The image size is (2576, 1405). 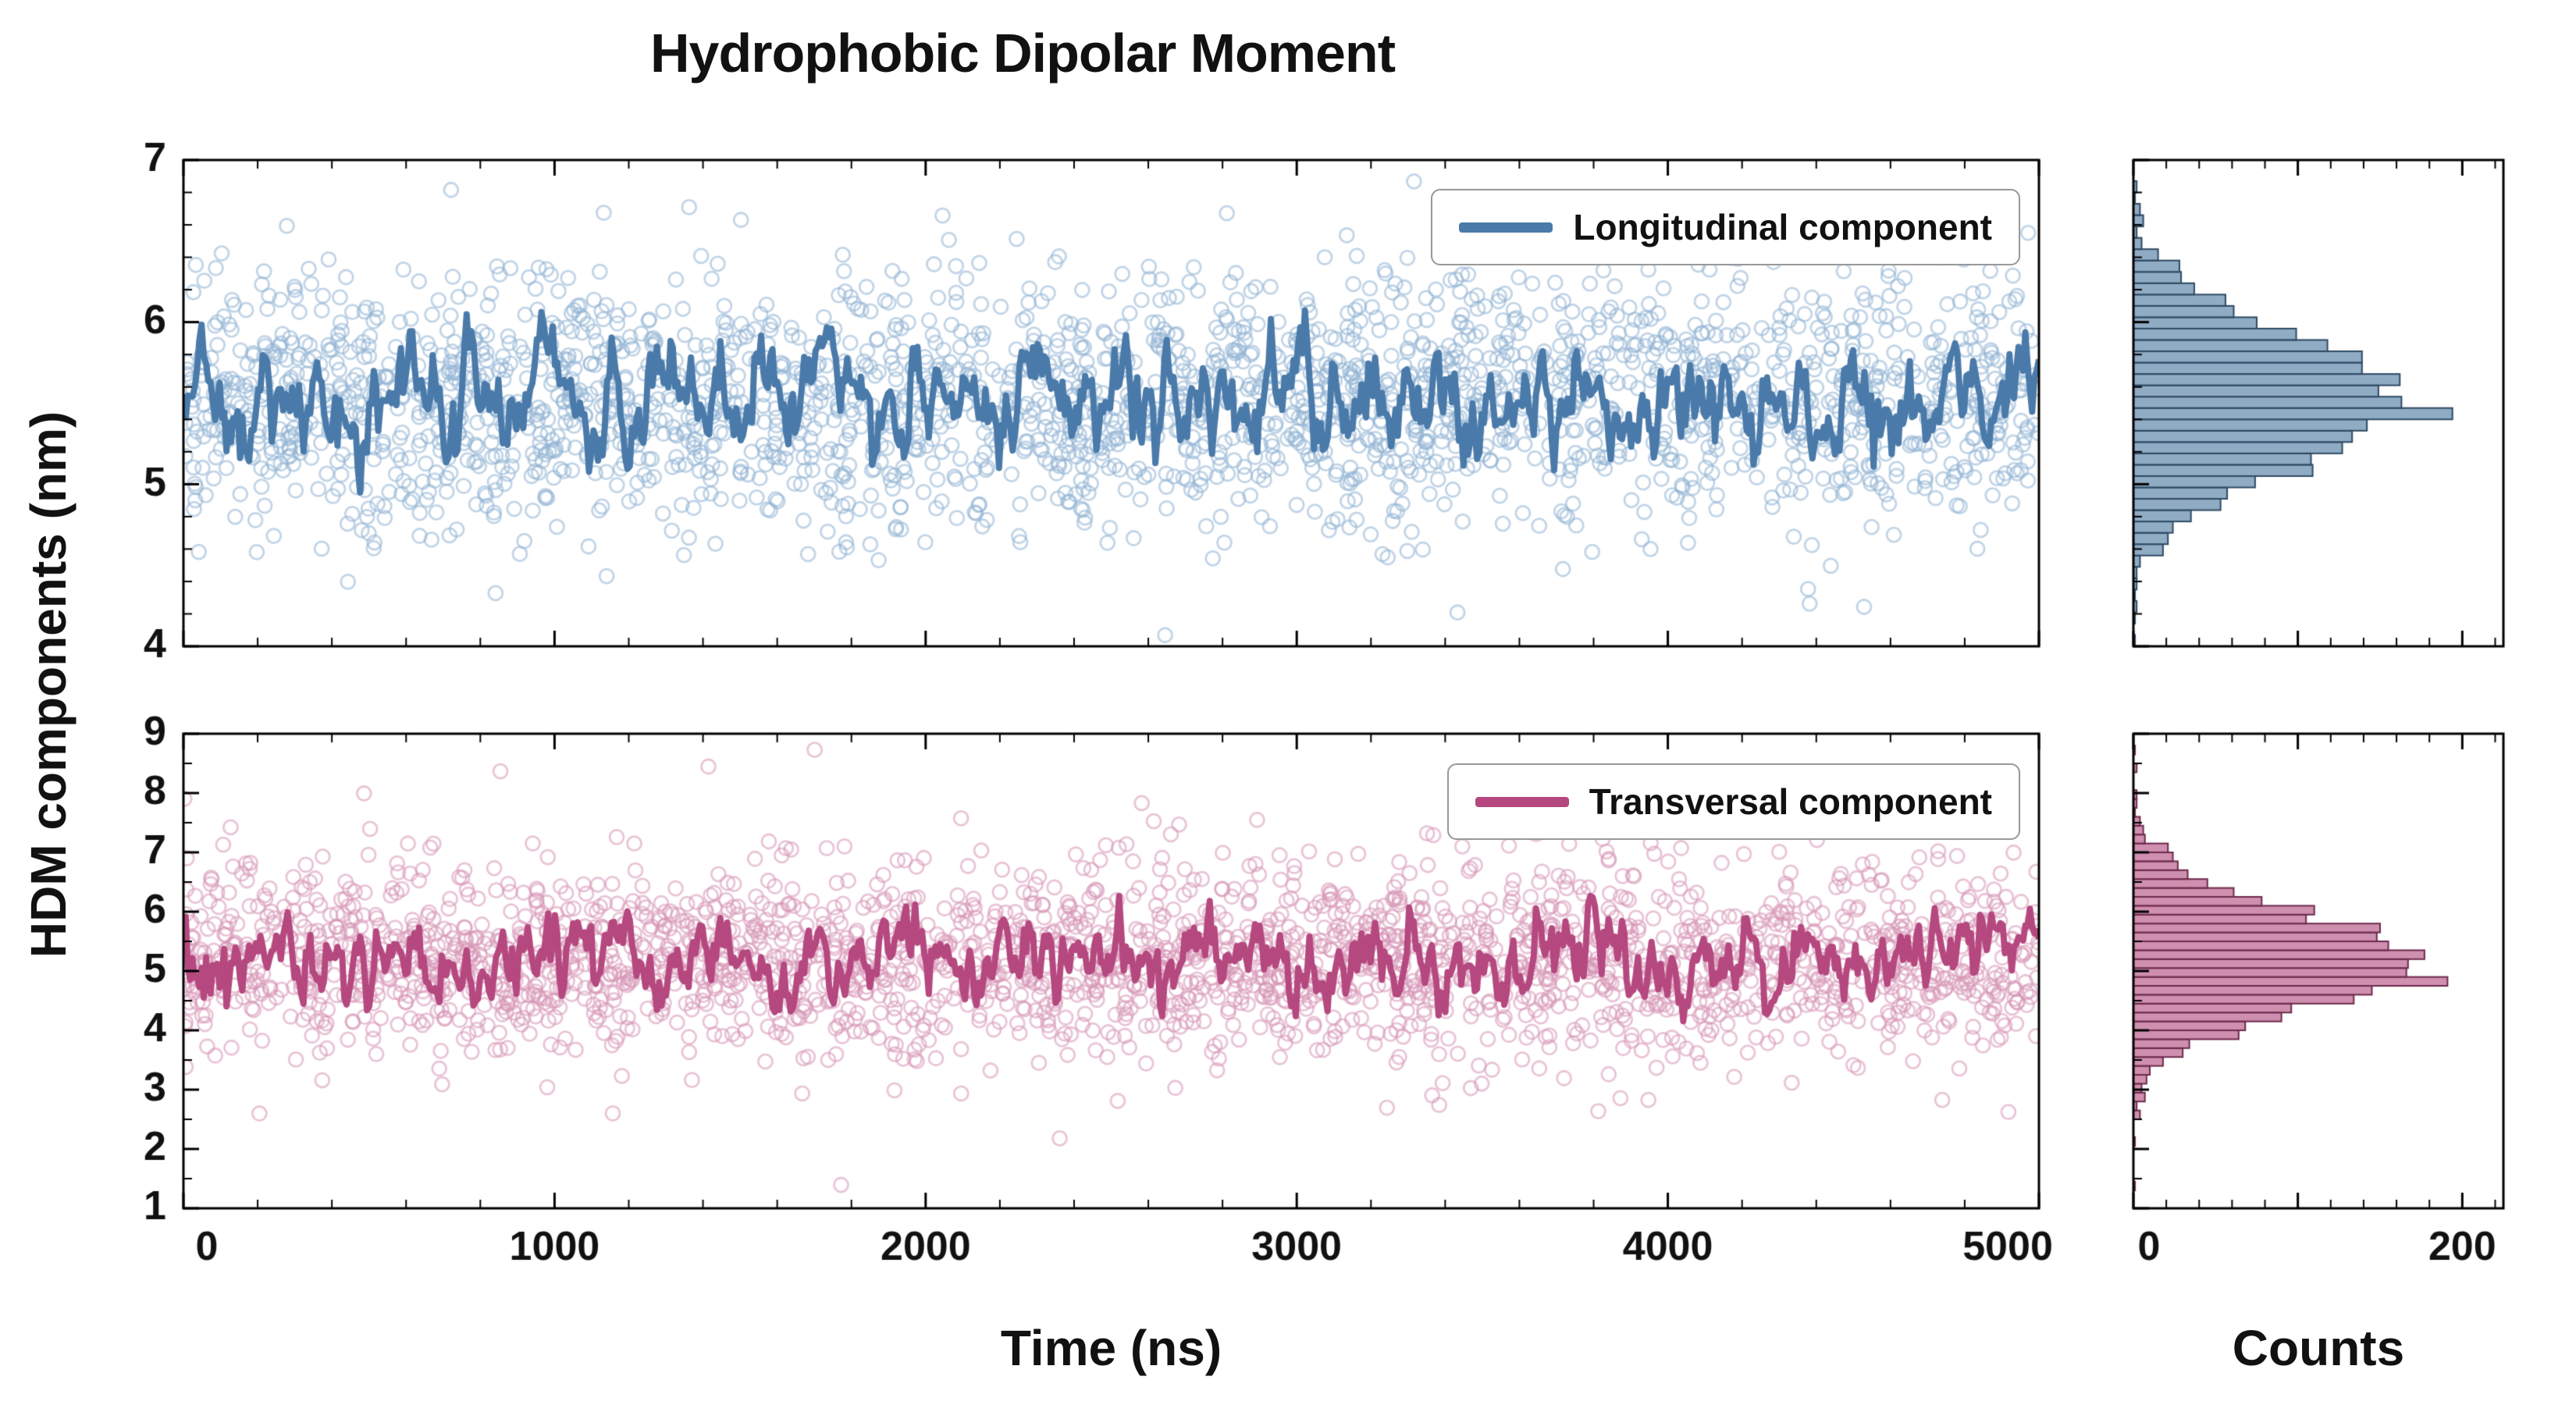 What do you see at coordinates (1522, 802) in the screenshot?
I see `legend-line-swatch-transversal` at bounding box center [1522, 802].